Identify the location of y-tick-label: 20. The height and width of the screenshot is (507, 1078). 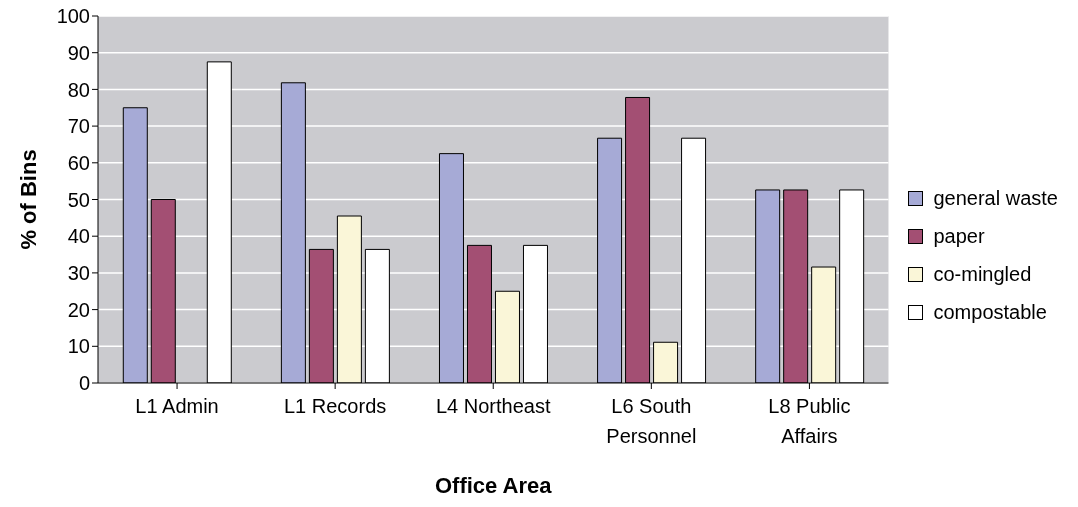
(78, 309).